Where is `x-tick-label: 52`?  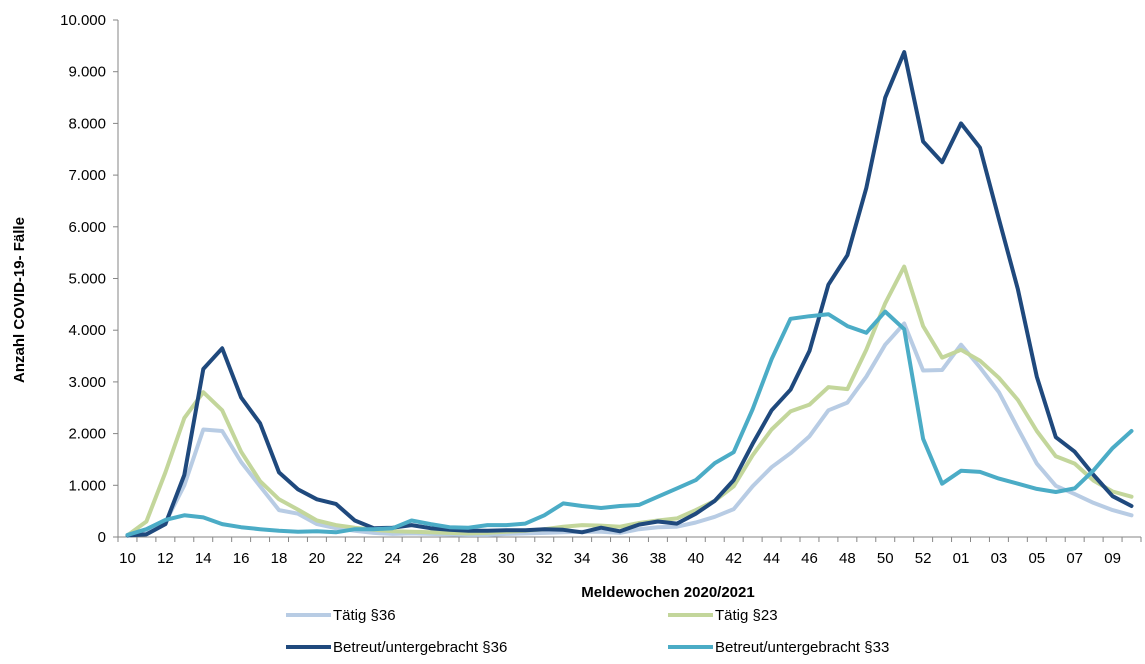
x-tick-label: 52 is located at coordinates (923, 558).